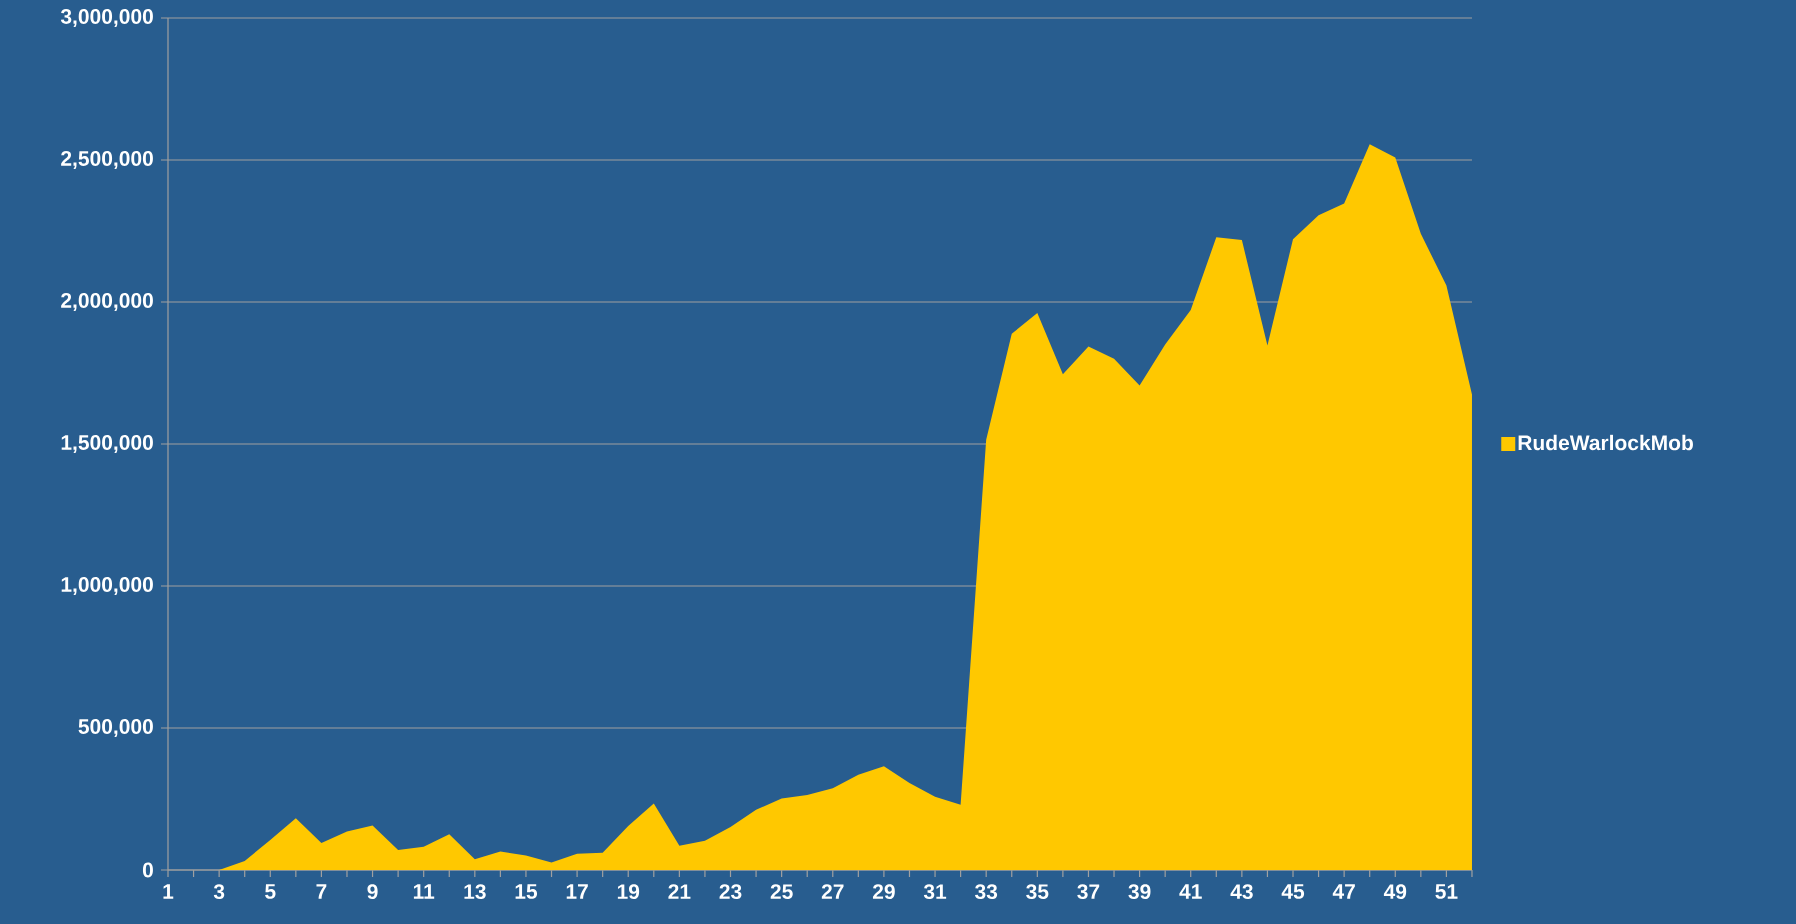 The width and height of the screenshot is (1796, 924). What do you see at coordinates (147, 870) in the screenshot?
I see `y-tick-label: 0` at bounding box center [147, 870].